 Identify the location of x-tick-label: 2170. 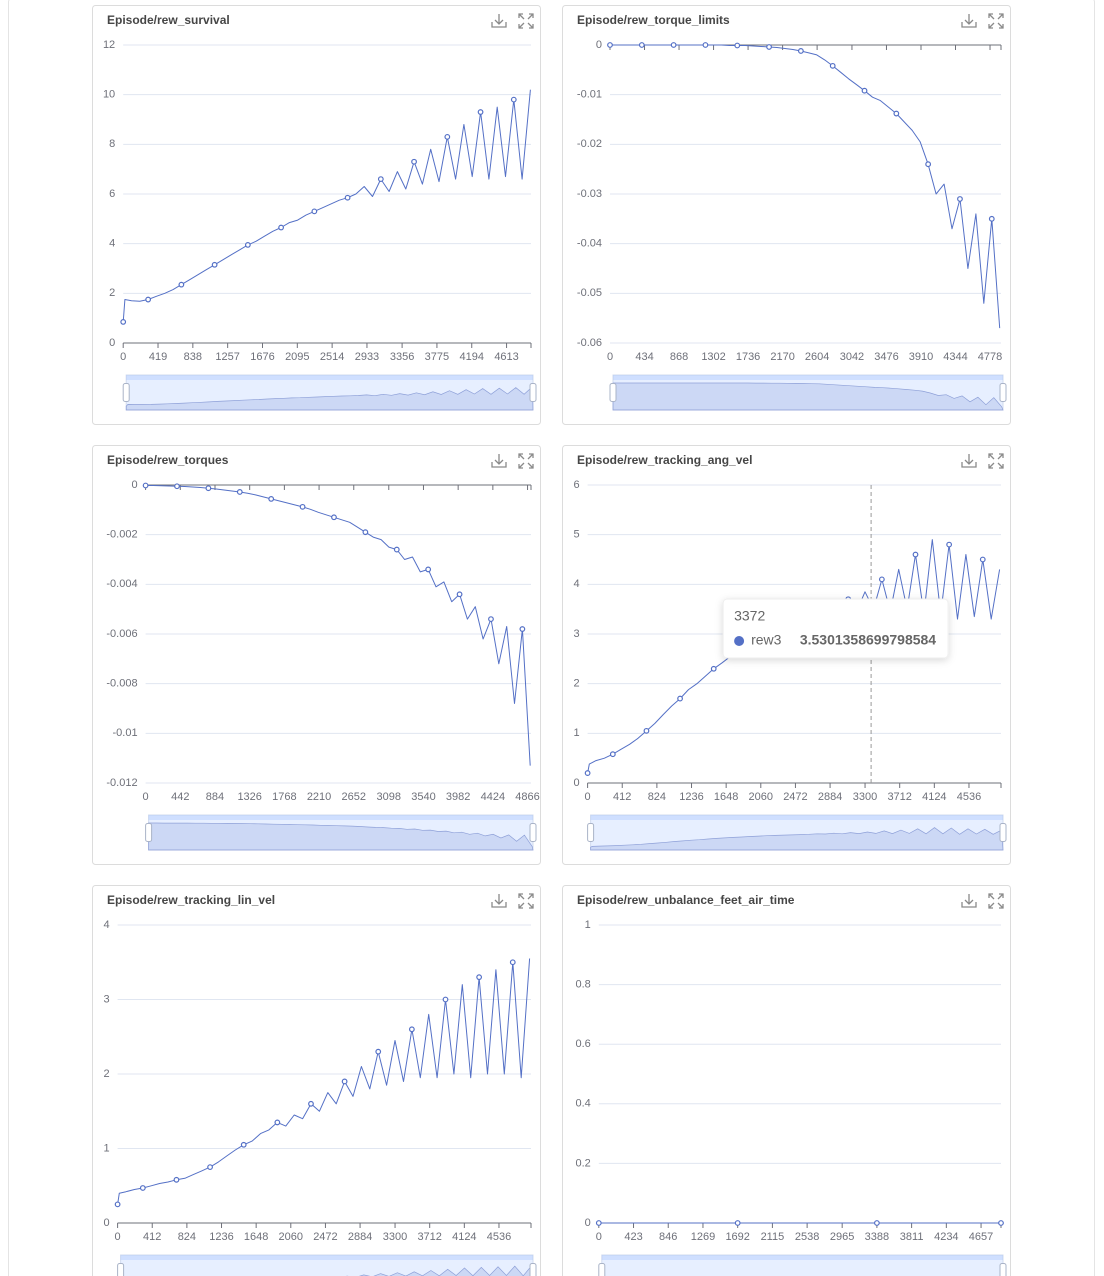
(782, 357).